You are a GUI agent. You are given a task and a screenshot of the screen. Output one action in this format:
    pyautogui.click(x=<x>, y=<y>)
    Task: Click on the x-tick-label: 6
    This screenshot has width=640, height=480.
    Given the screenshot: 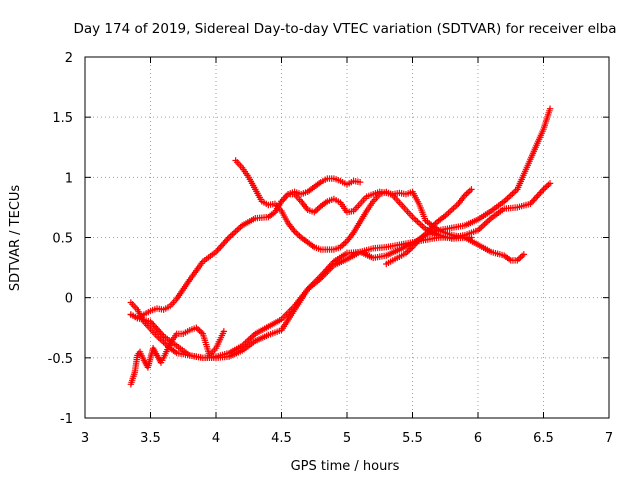 What is the action you would take?
    pyautogui.click(x=478, y=438)
    